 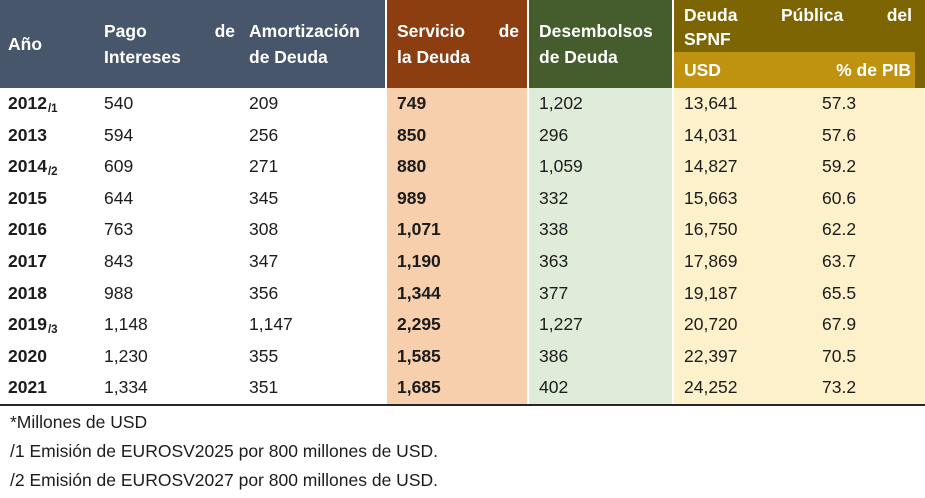 I want to click on year-value: 2016, so click(x=27, y=229).